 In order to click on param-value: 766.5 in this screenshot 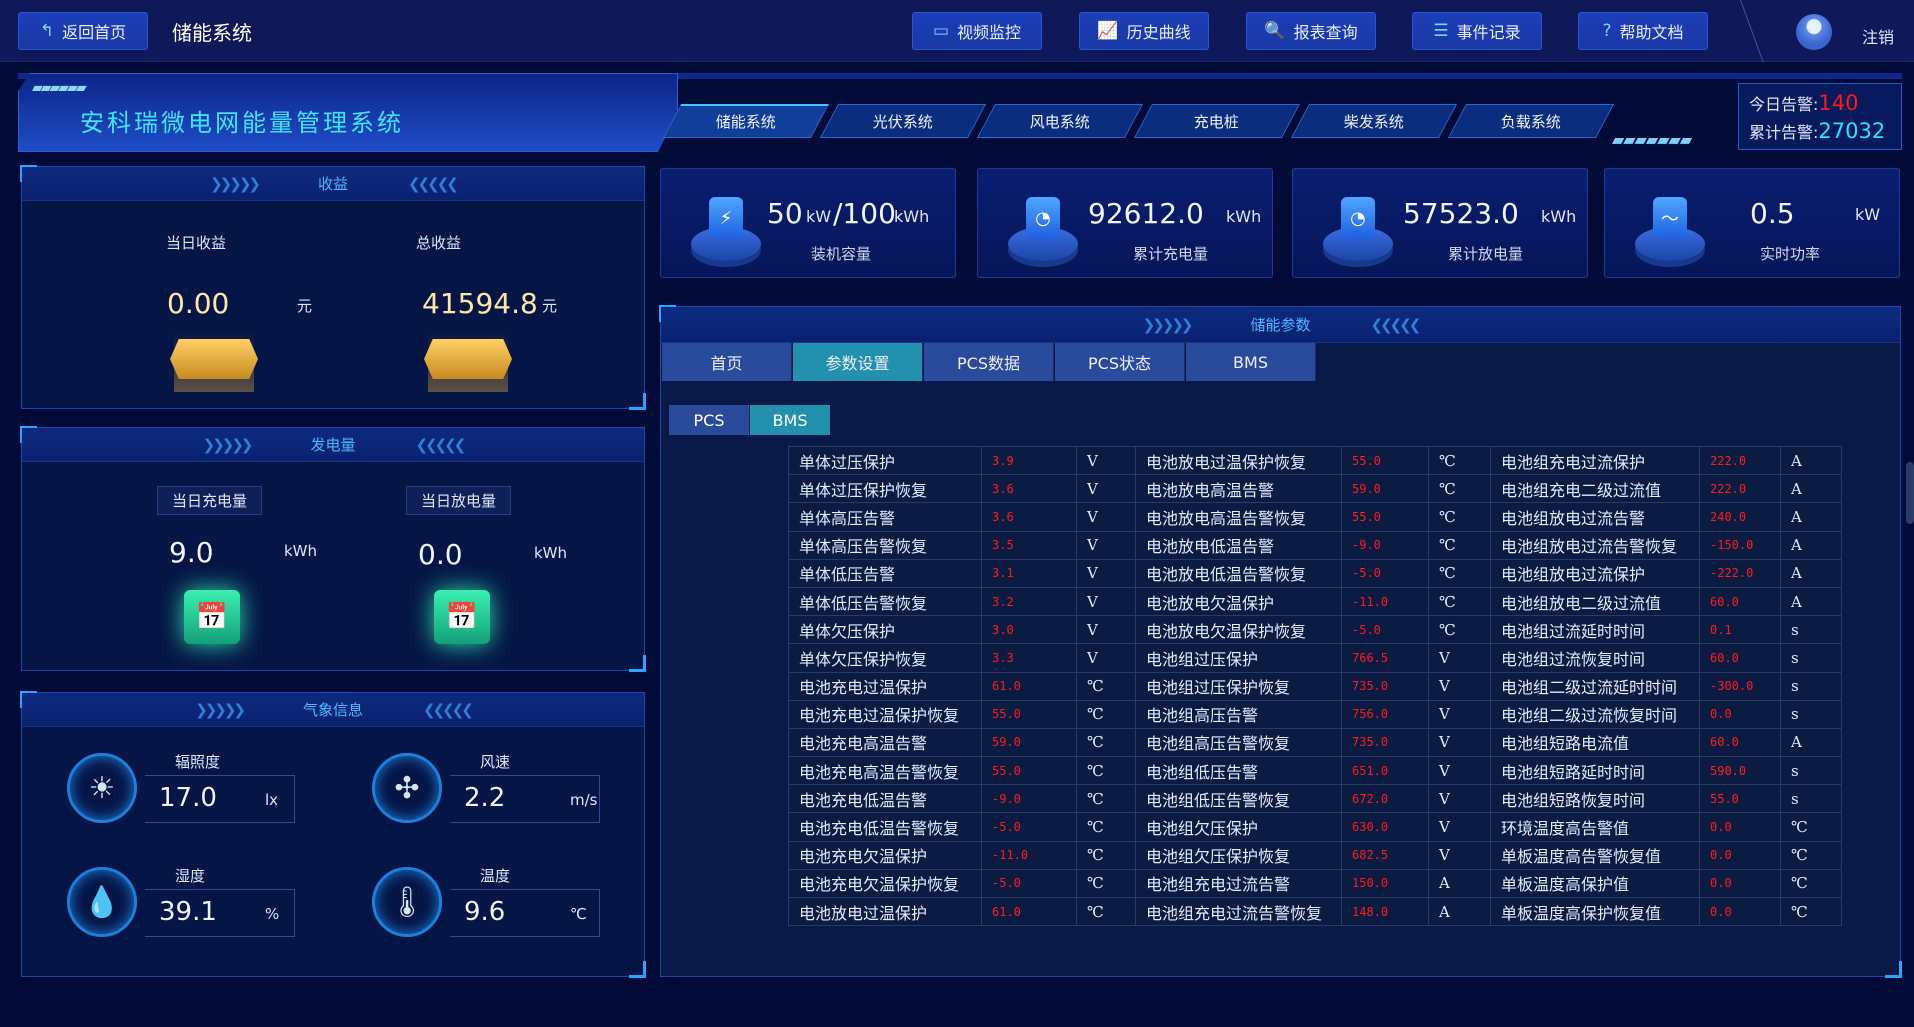, I will do `click(1385, 658)`.